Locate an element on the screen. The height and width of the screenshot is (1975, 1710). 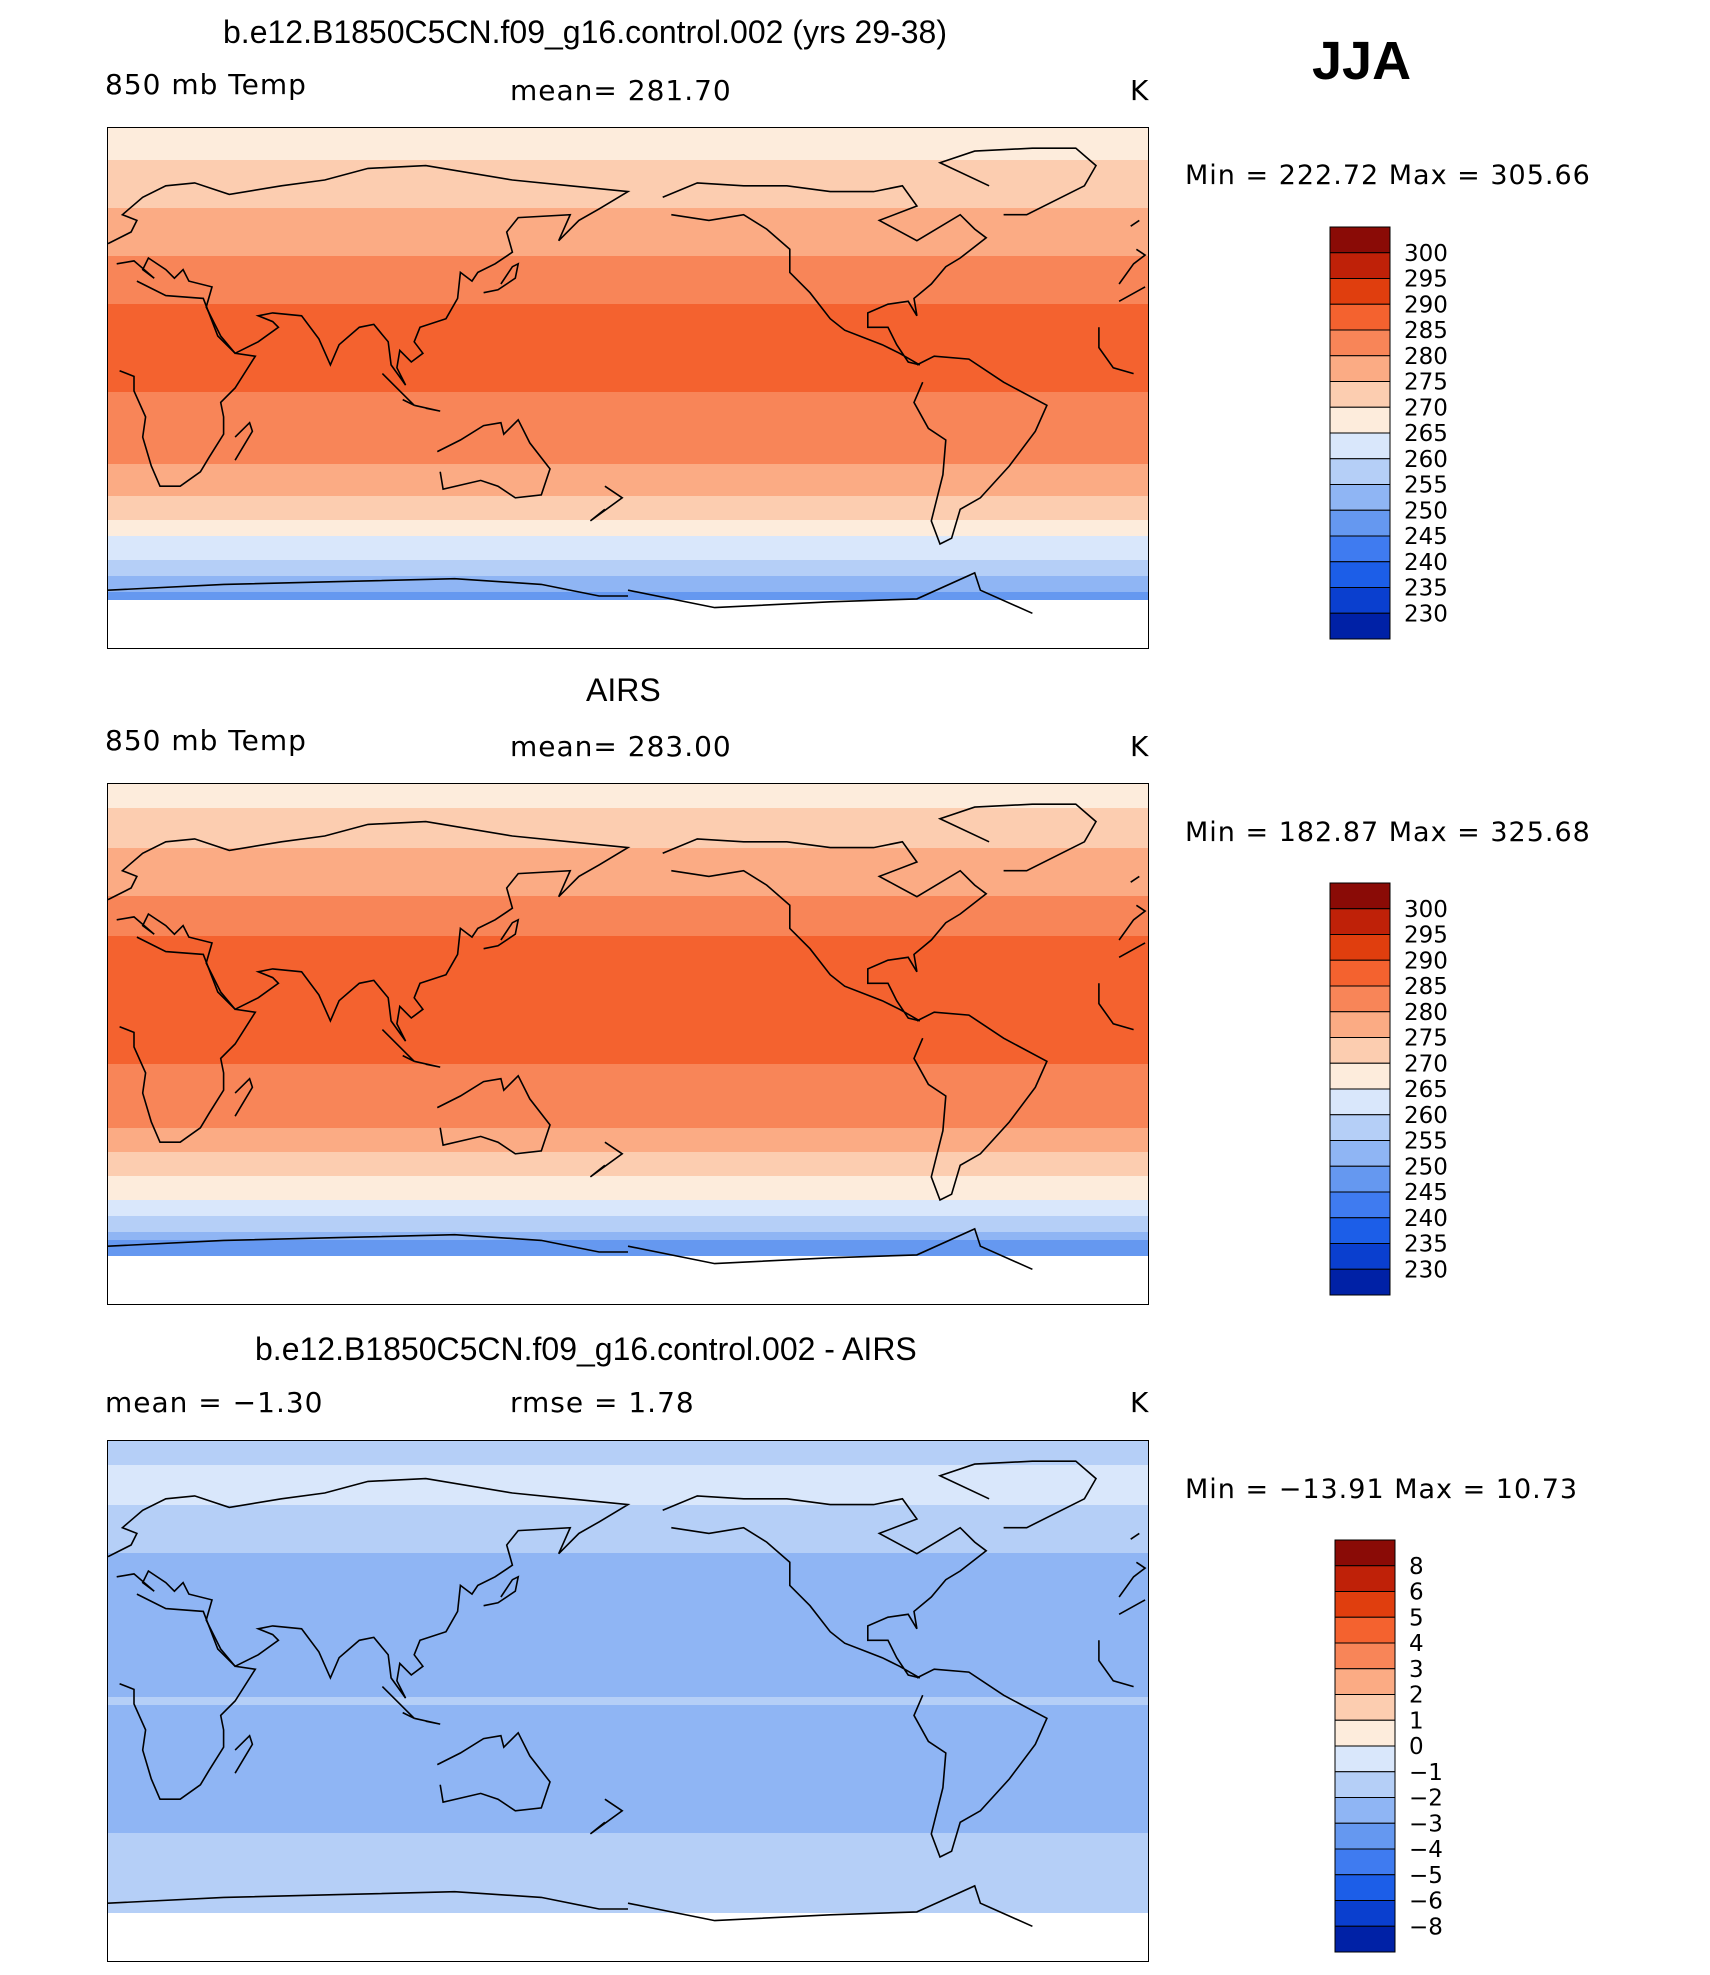
colorbar-tick-label: 295 is located at coordinates (1426, 936).